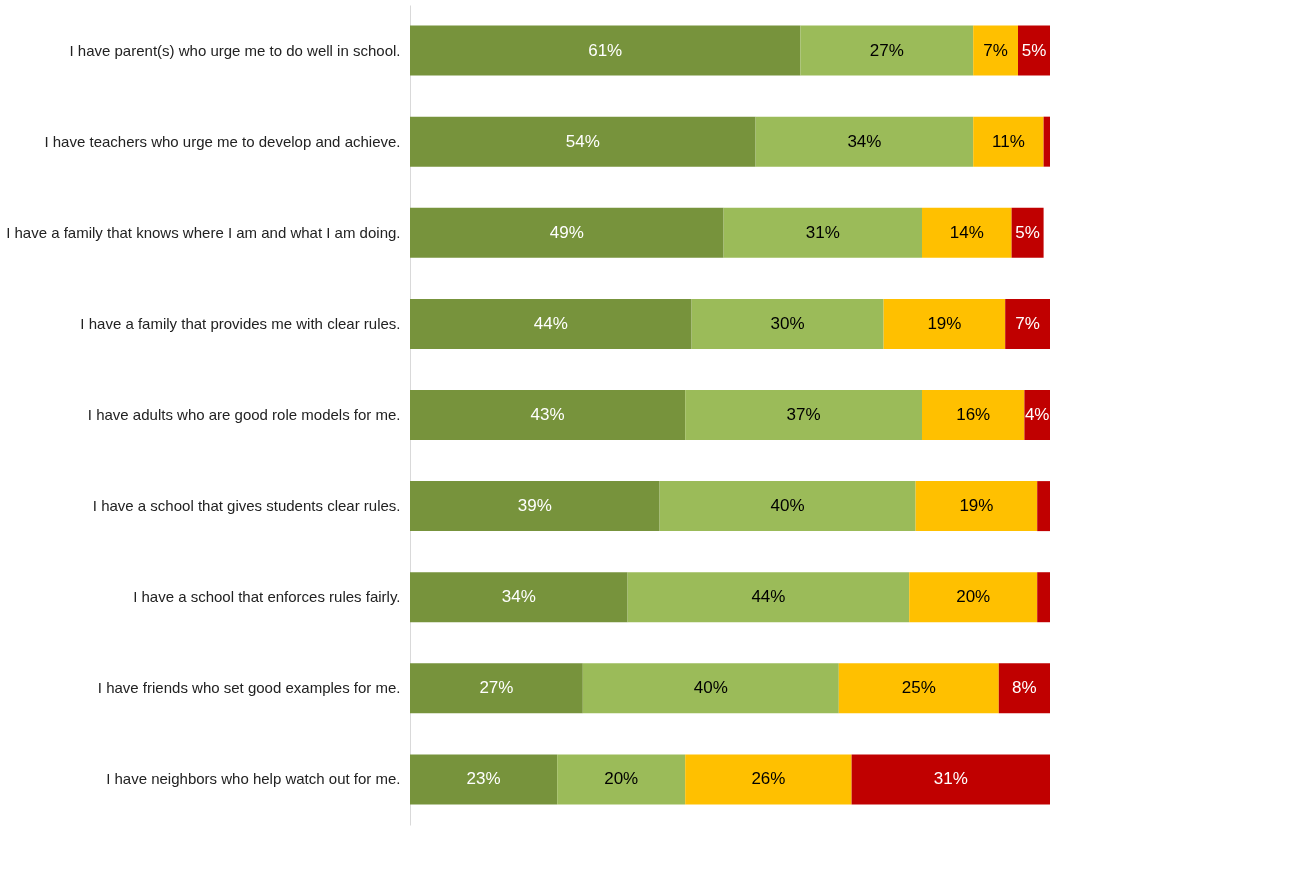 The image size is (1296, 869). Describe the element at coordinates (203, 232) in the screenshot. I see `y-tick-label: I have a family that knows where I am and what I am doing.` at that location.